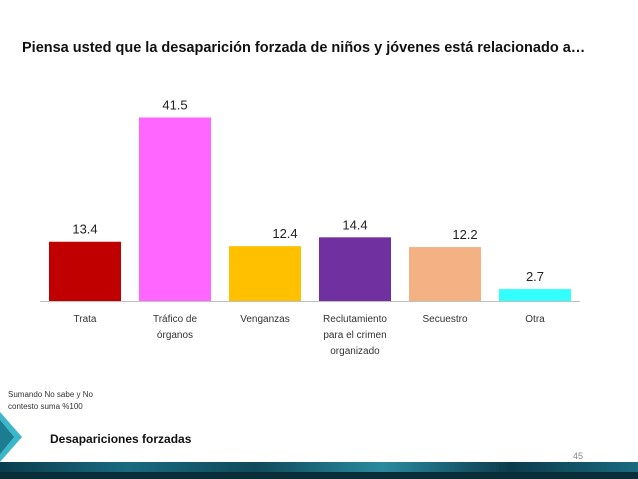  Describe the element at coordinates (50, 400) in the screenshot. I see `footnote: Sumando No sabe y No contesto suma %100` at that location.